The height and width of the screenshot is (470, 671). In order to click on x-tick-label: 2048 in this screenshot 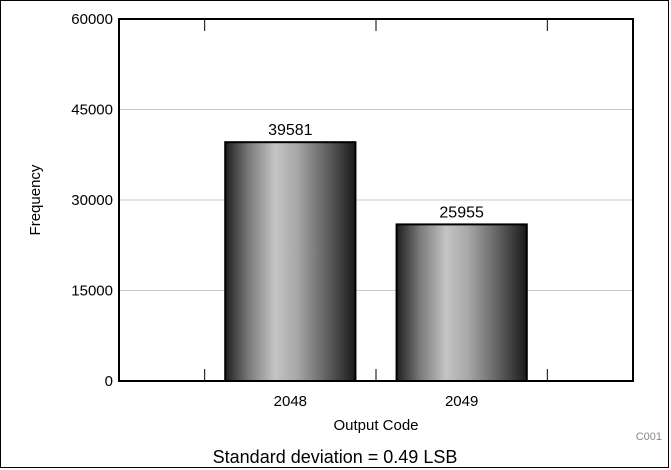, I will do `click(290, 401)`.